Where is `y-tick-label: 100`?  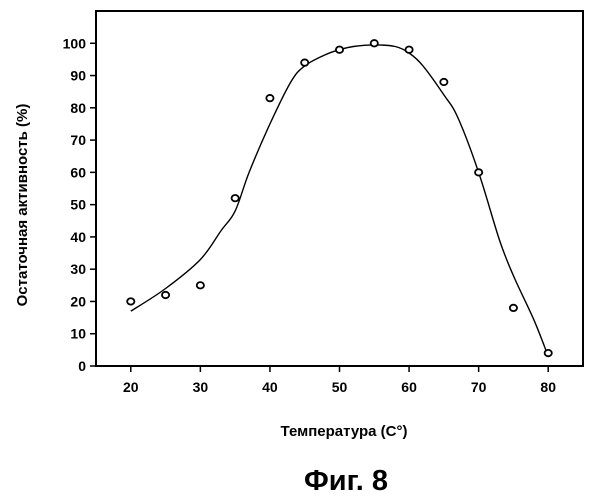 y-tick-label: 100 is located at coordinates (75, 43).